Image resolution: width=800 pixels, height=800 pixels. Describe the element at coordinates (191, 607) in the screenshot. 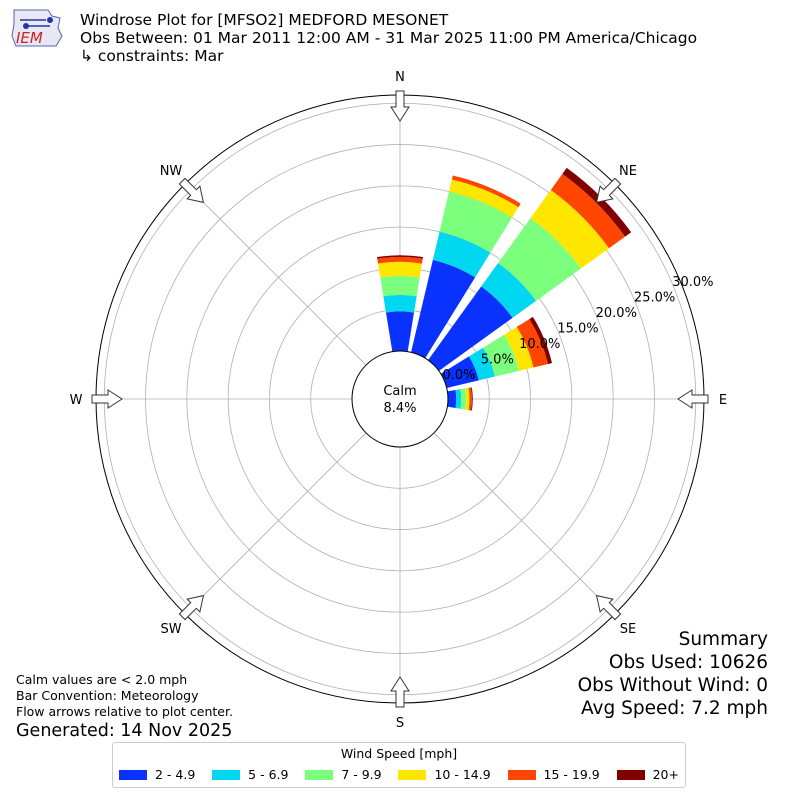

I see `flow-arrow-sw` at that location.